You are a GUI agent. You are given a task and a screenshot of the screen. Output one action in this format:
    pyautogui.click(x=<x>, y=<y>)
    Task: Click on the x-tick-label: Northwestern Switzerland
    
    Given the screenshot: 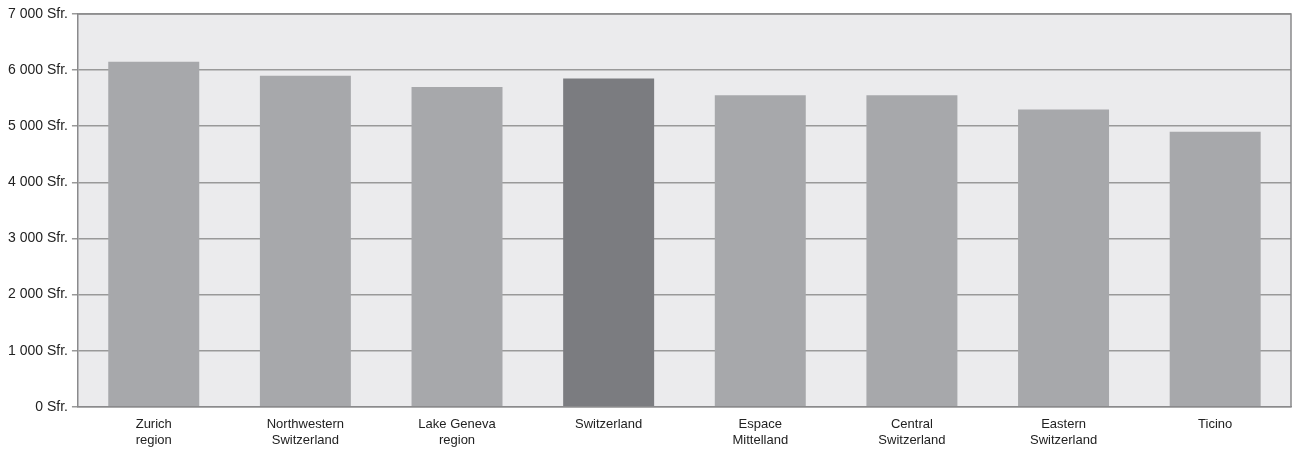 What is the action you would take?
    pyautogui.click(x=305, y=431)
    